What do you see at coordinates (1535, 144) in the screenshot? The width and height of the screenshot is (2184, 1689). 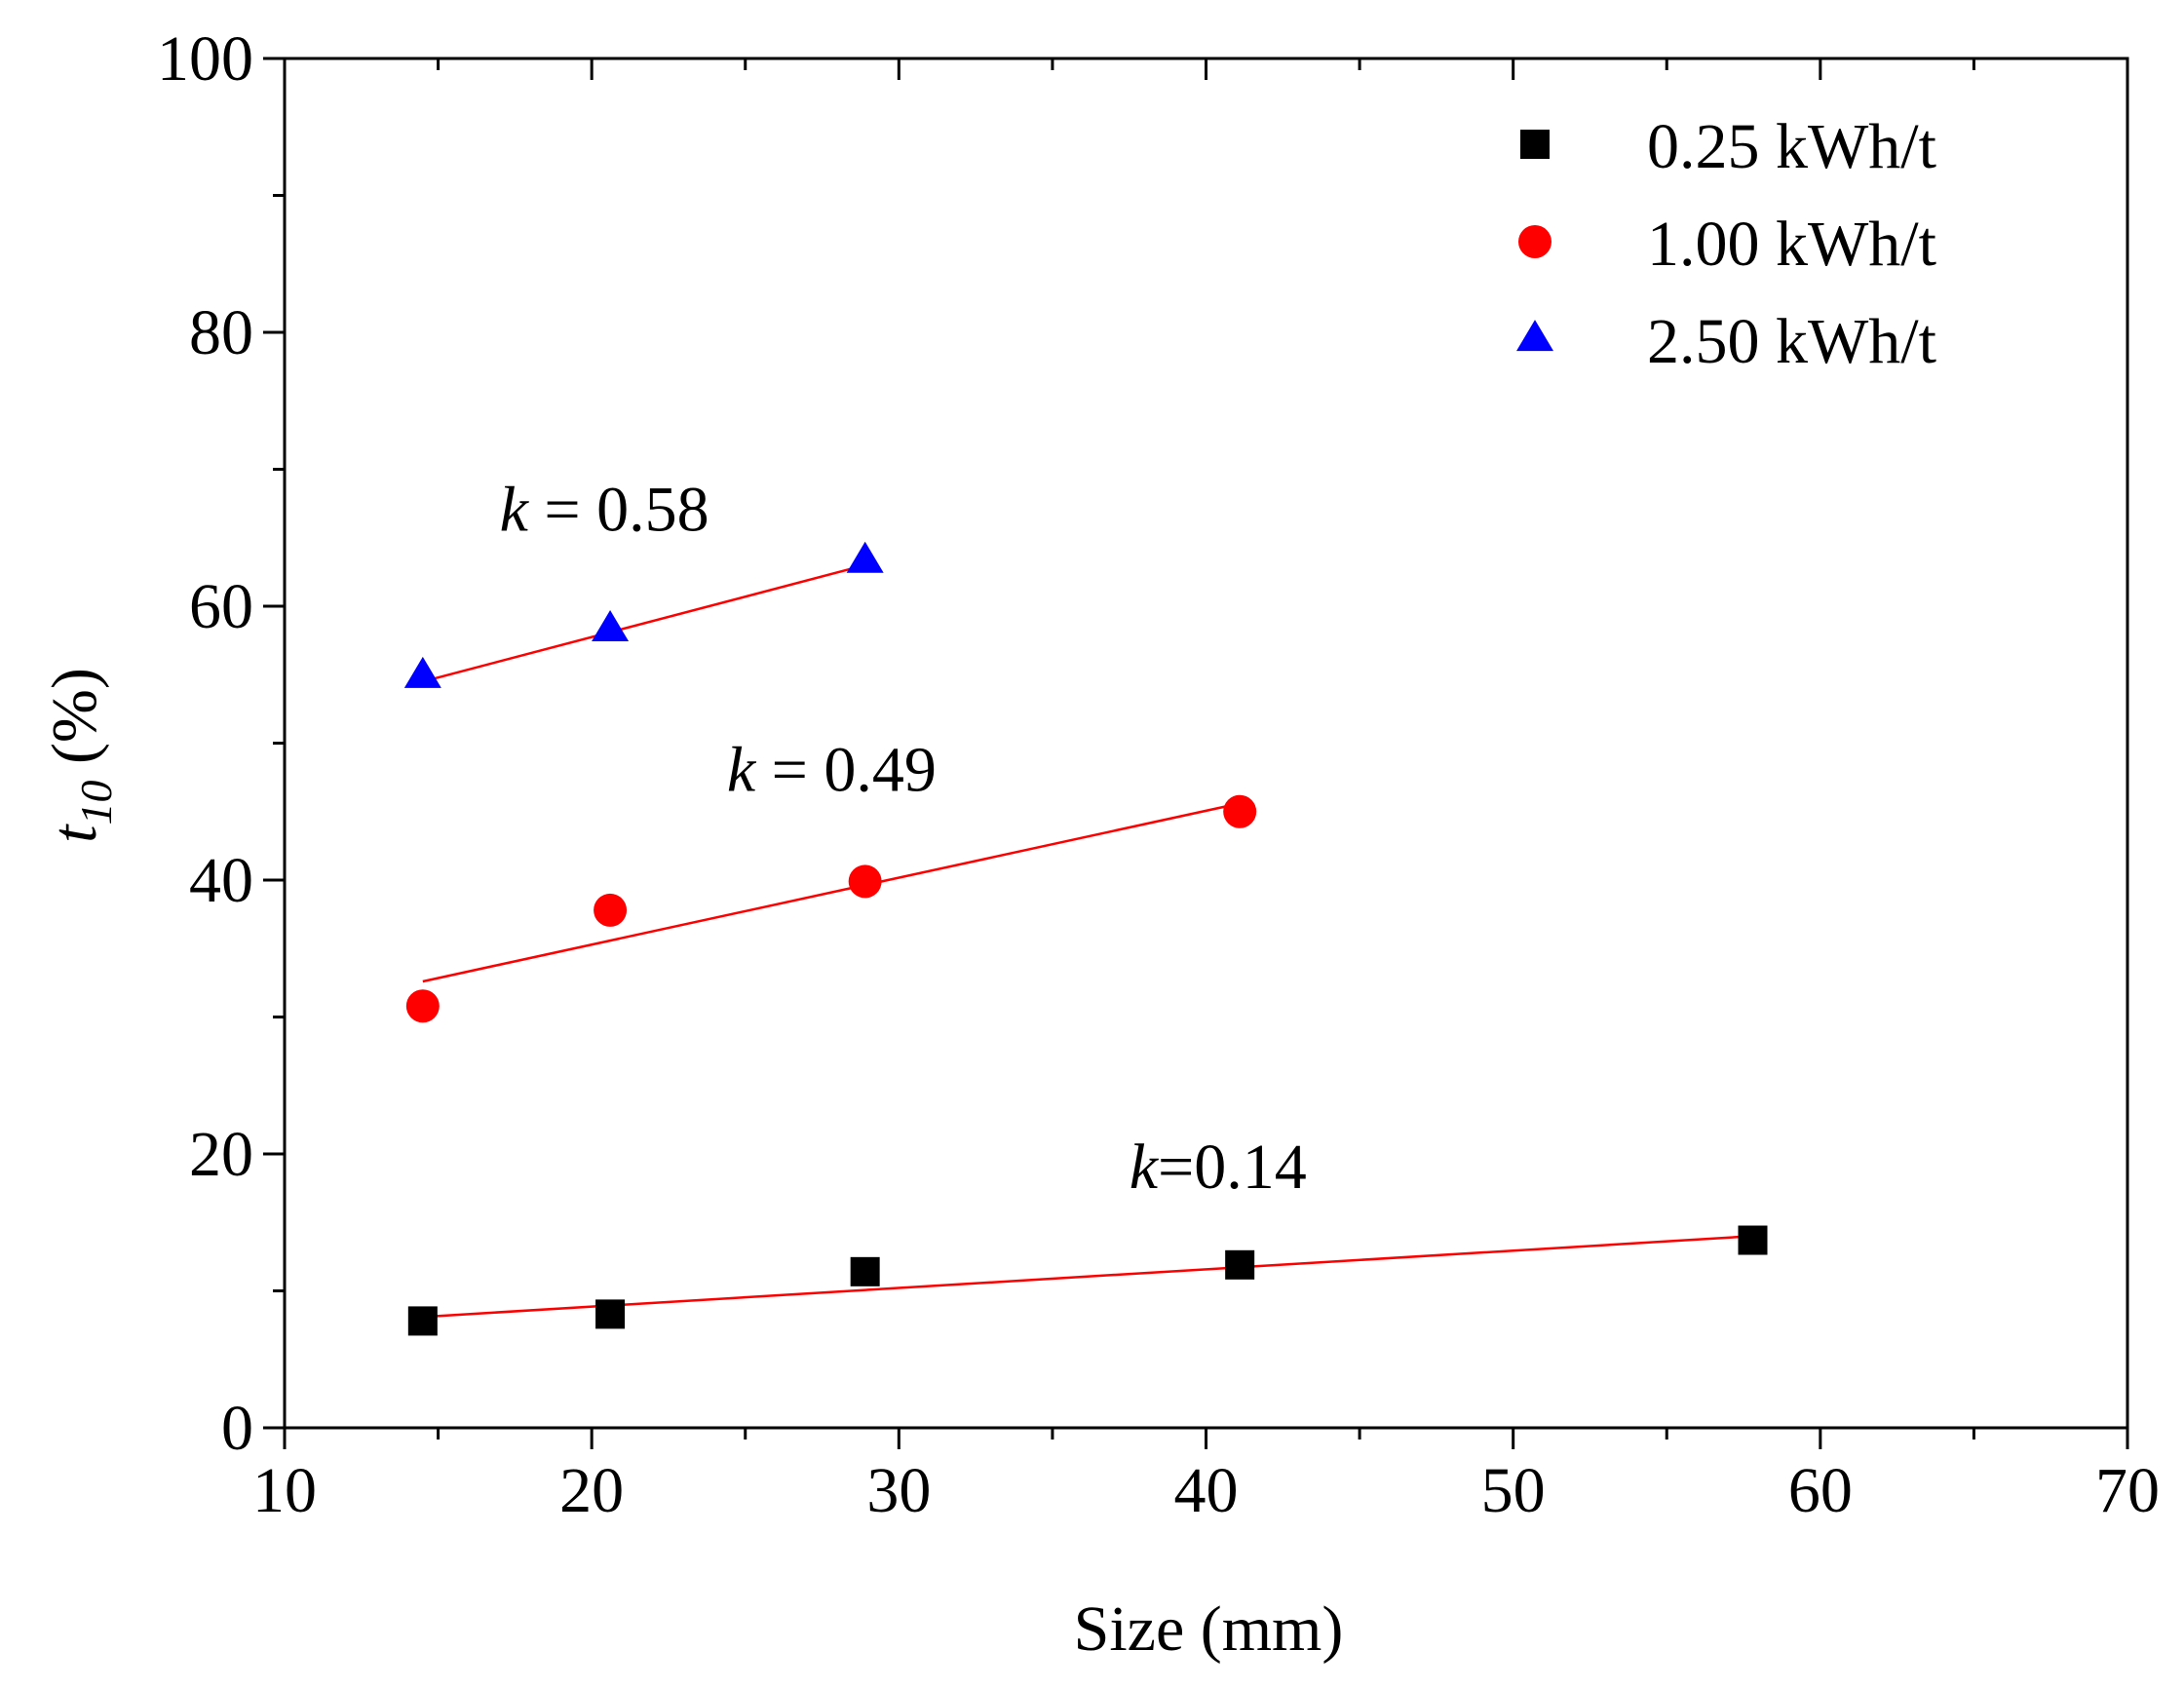 I see `legend-marker-square` at bounding box center [1535, 144].